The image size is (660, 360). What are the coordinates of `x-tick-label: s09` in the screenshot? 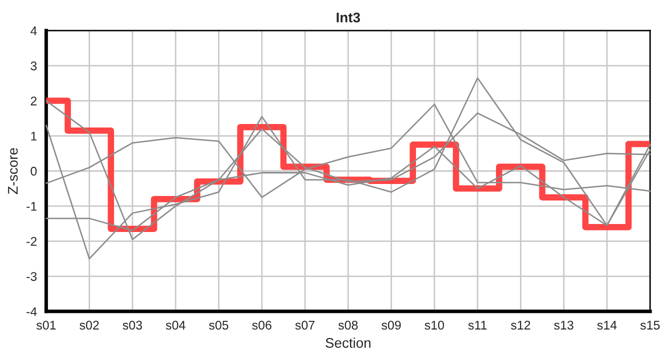 It's located at (391, 325).